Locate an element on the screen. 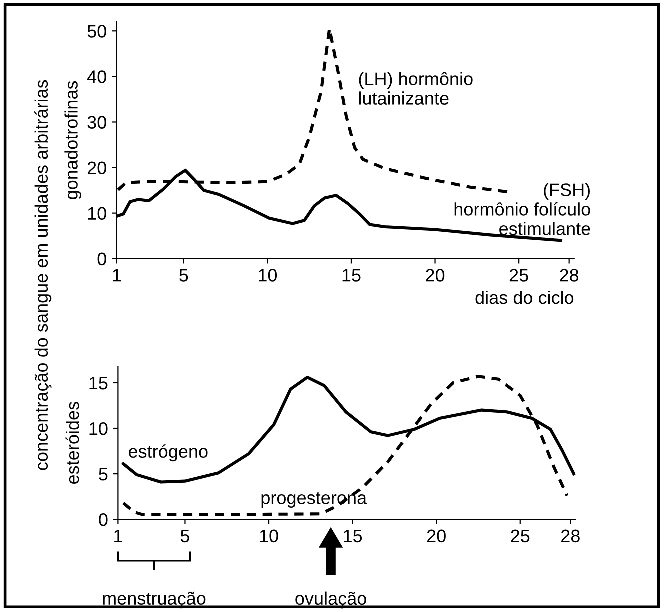 This screenshot has width=664, height=612. series-label: progesterona is located at coordinates (315, 500).